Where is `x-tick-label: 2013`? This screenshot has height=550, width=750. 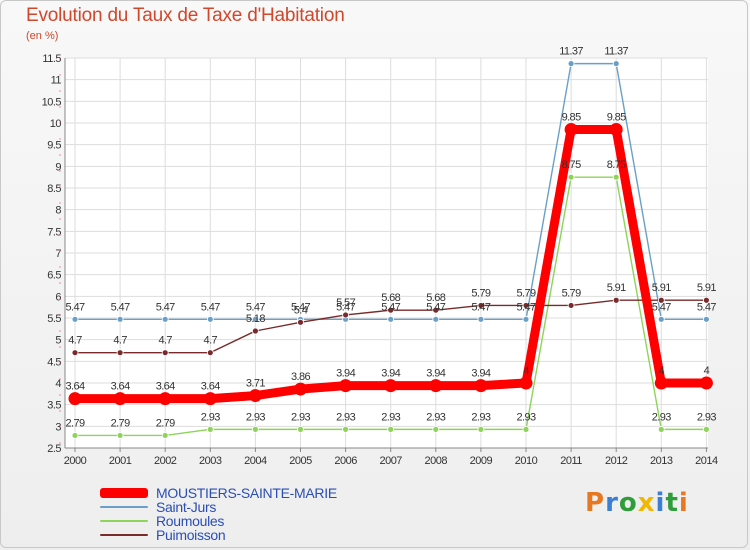 x-tick-label: 2013 is located at coordinates (661, 461).